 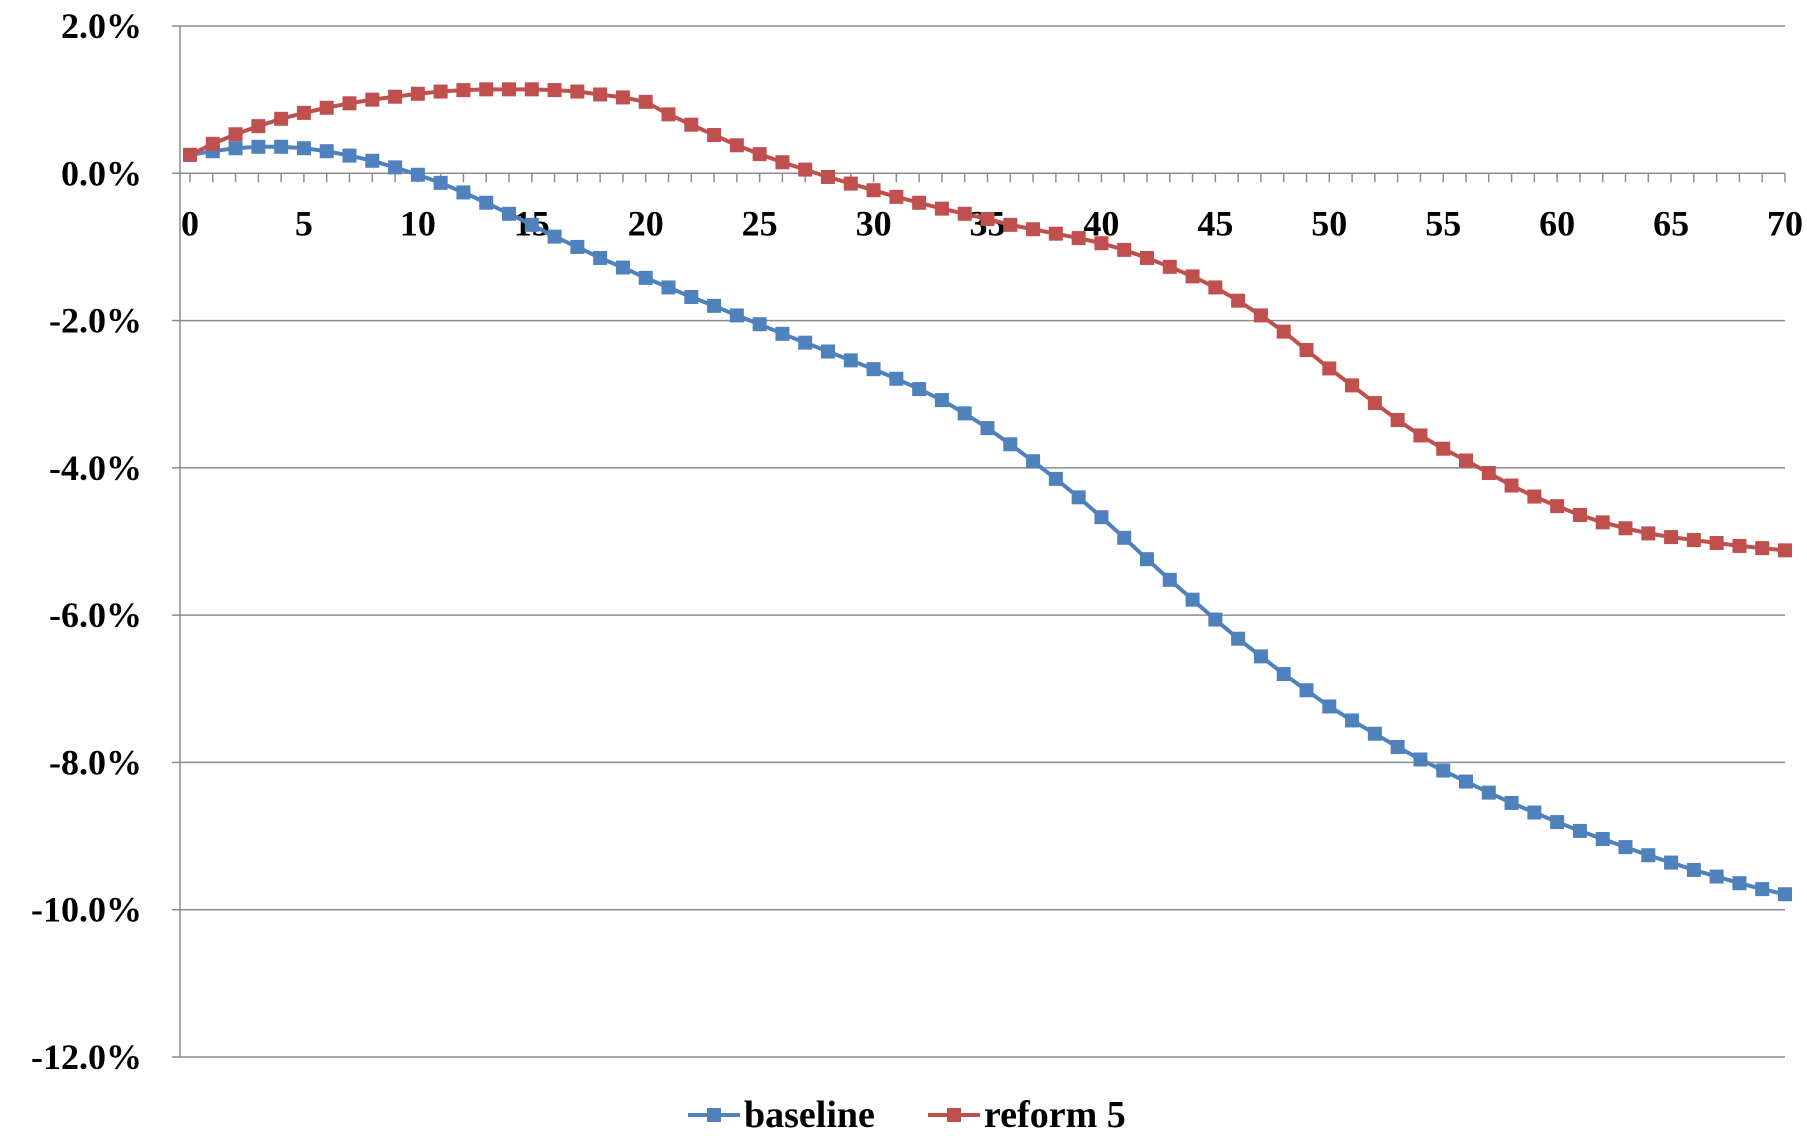 What do you see at coordinates (95, 615) in the screenshot?
I see `y-tick-label: -6.0%` at bounding box center [95, 615].